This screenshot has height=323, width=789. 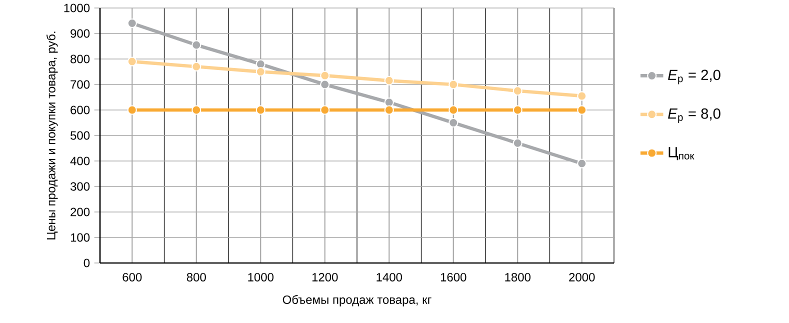 What do you see at coordinates (80, 186) in the screenshot?
I see `y-tick-label: 300` at bounding box center [80, 186].